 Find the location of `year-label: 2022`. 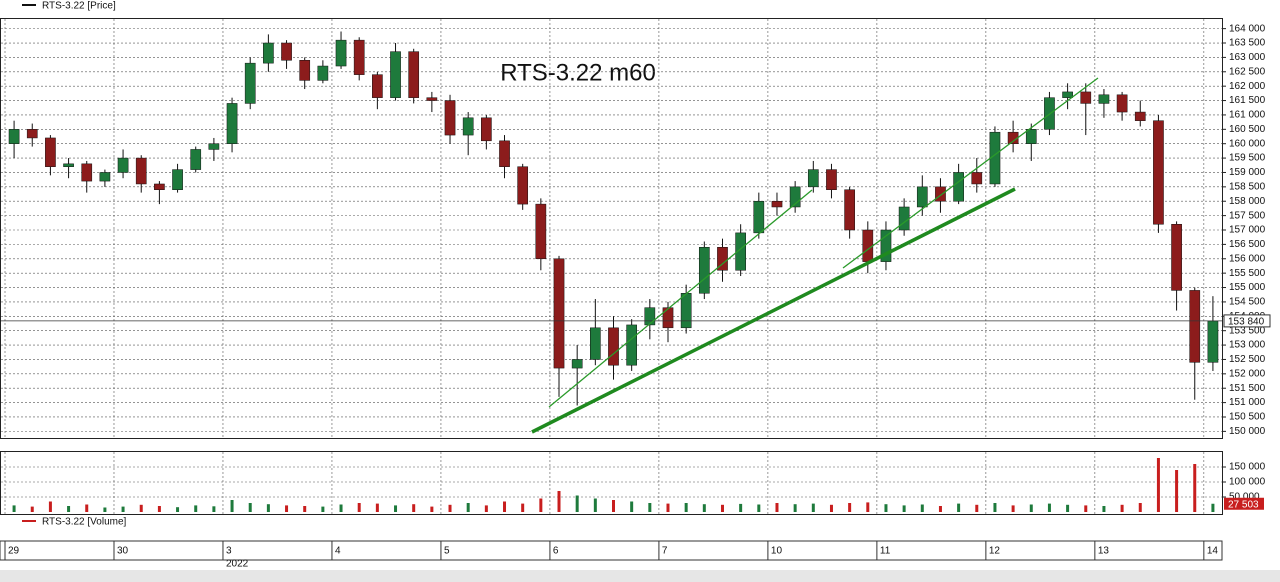

year-label: 2022 is located at coordinates (237, 564).